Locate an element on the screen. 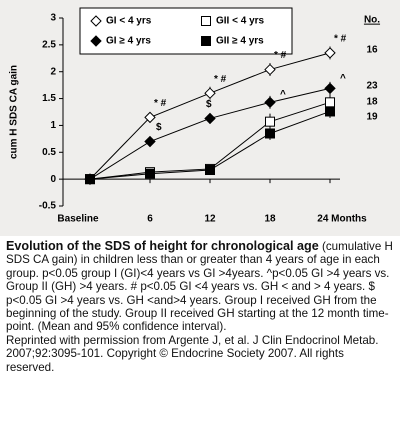 Image resolution: width=400 pixels, height=425 pixels. counts-title: No. is located at coordinates (372, 20).